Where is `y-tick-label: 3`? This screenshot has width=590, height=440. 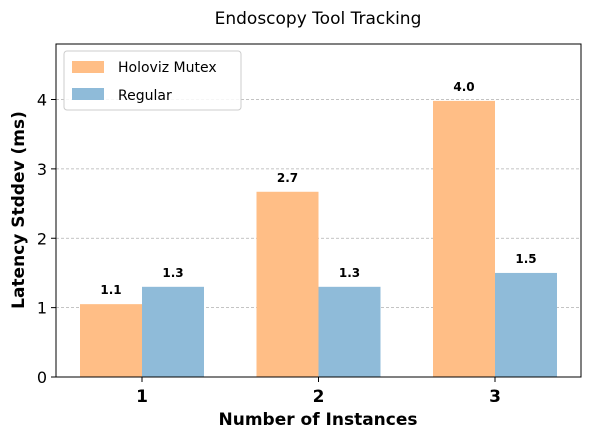 y-tick-label: 3 is located at coordinates (42, 169).